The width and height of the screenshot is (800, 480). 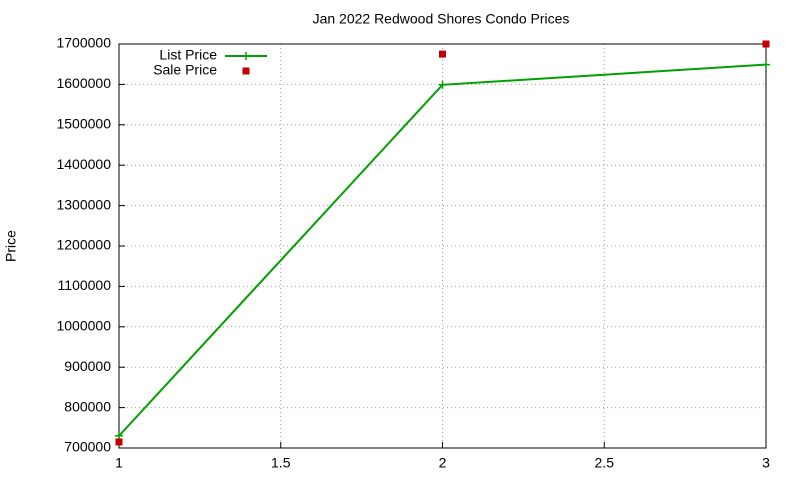 What do you see at coordinates (83, 204) in the screenshot?
I see `y-tick-label: 1300000` at bounding box center [83, 204].